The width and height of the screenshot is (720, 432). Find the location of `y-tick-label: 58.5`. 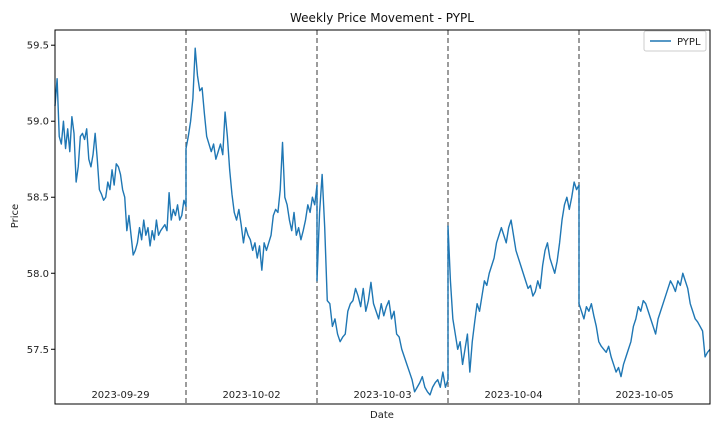

y-tick-label: 58.5 is located at coordinates (38, 198).